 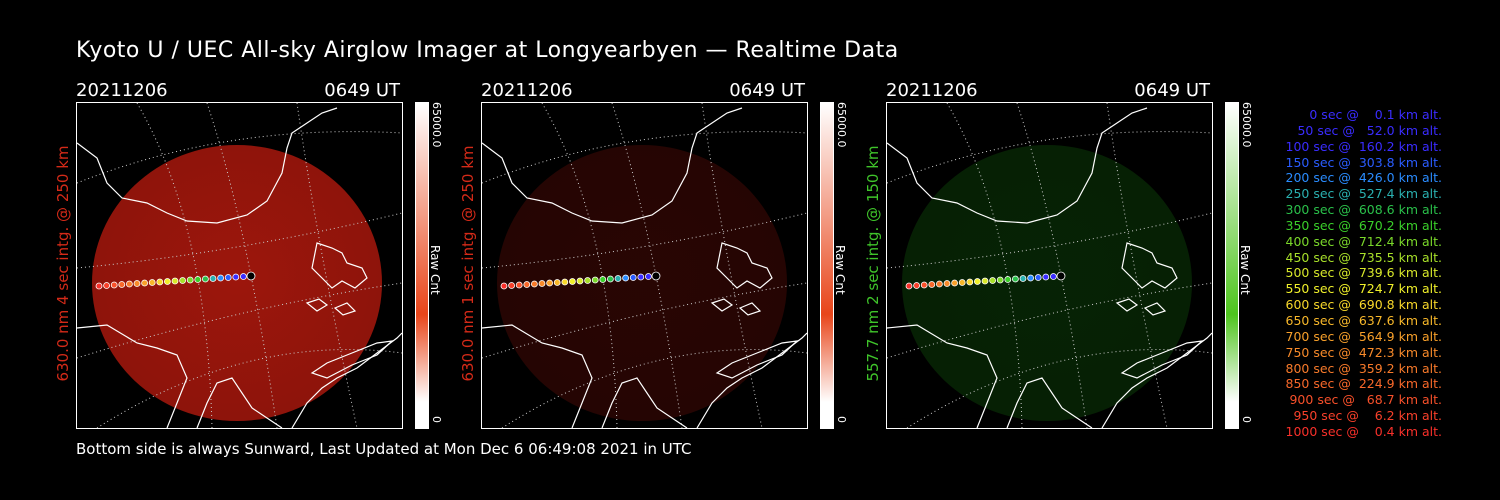 What do you see at coordinates (527, 90) in the screenshot?
I see `panel-date: 20211206` at bounding box center [527, 90].